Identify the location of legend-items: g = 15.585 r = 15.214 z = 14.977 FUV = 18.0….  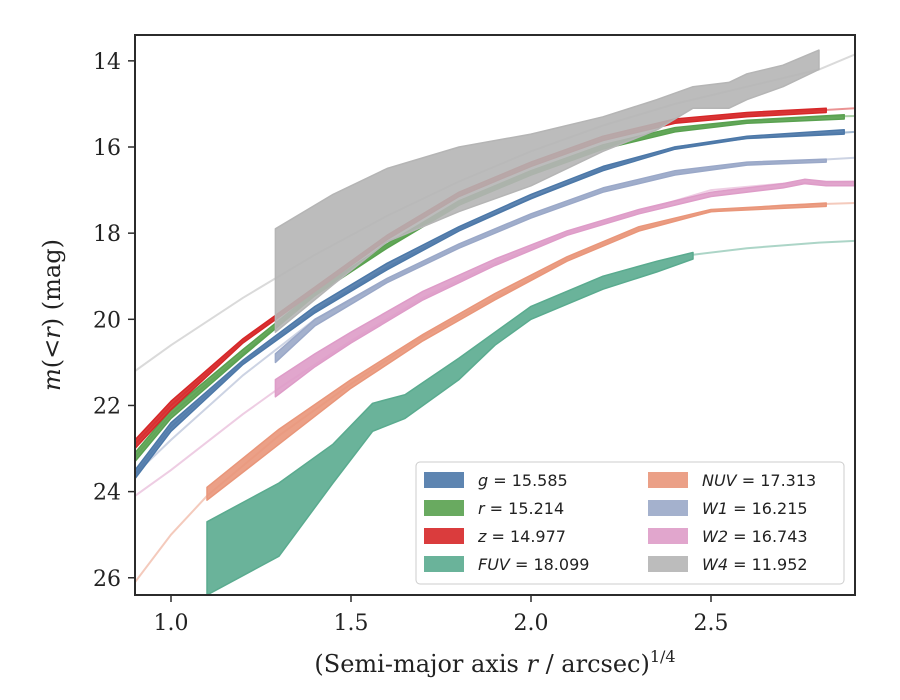
(620, 522).